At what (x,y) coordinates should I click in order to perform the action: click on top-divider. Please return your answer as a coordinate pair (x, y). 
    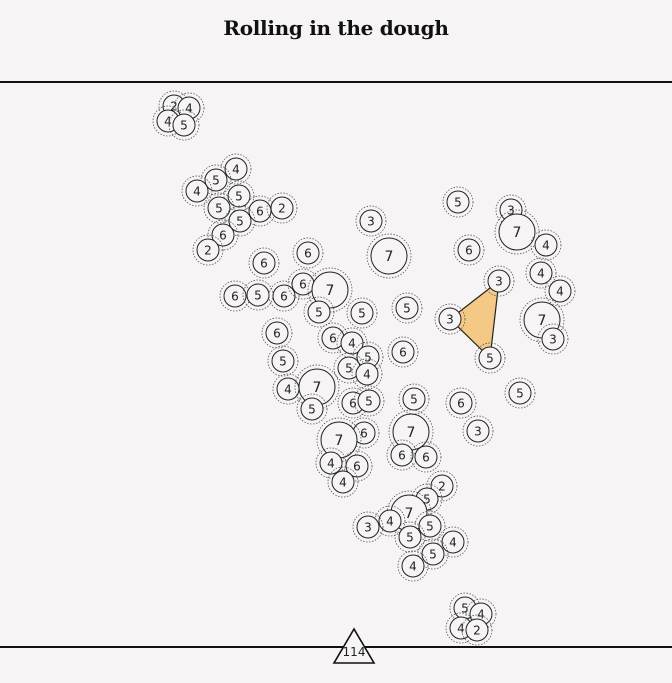
    Looking at the image, I should click on (336, 82).